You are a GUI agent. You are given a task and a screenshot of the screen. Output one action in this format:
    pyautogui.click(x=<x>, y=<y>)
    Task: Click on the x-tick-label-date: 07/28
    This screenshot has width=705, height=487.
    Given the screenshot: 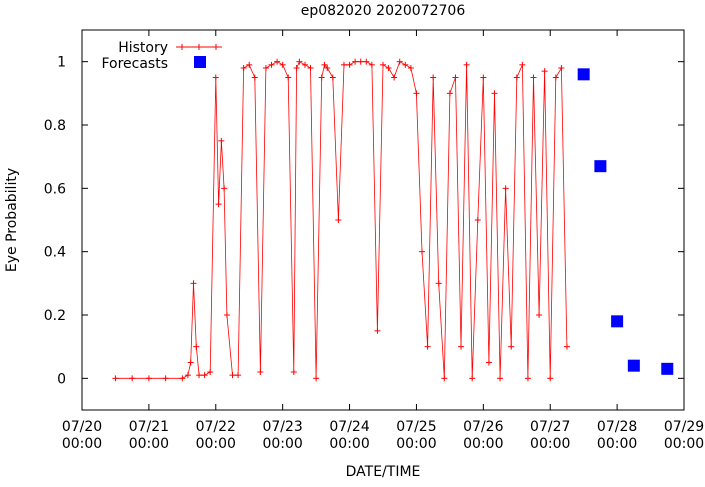 What is the action you would take?
    pyautogui.click(x=617, y=427)
    